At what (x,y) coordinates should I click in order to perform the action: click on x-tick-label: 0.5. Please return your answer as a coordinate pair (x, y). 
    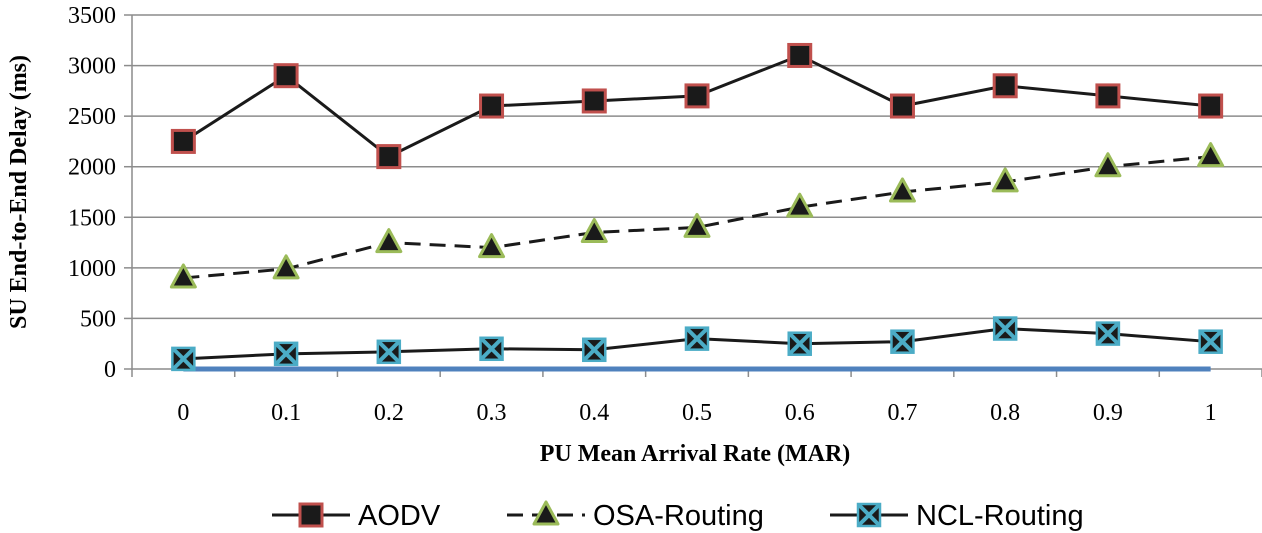
    Looking at the image, I should click on (697, 413).